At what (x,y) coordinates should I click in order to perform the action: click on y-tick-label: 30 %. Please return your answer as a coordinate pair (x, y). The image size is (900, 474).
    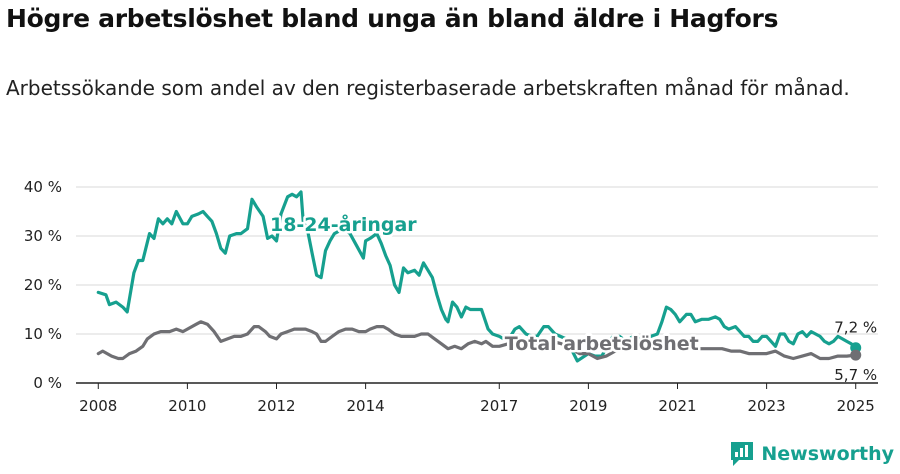
    Looking at the image, I should click on (43, 236).